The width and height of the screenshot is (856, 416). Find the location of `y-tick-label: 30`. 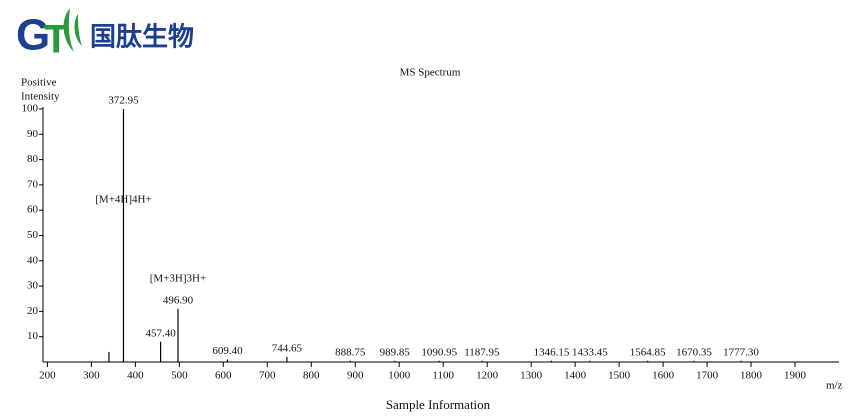

y-tick-label: 30 is located at coordinates (33, 286).